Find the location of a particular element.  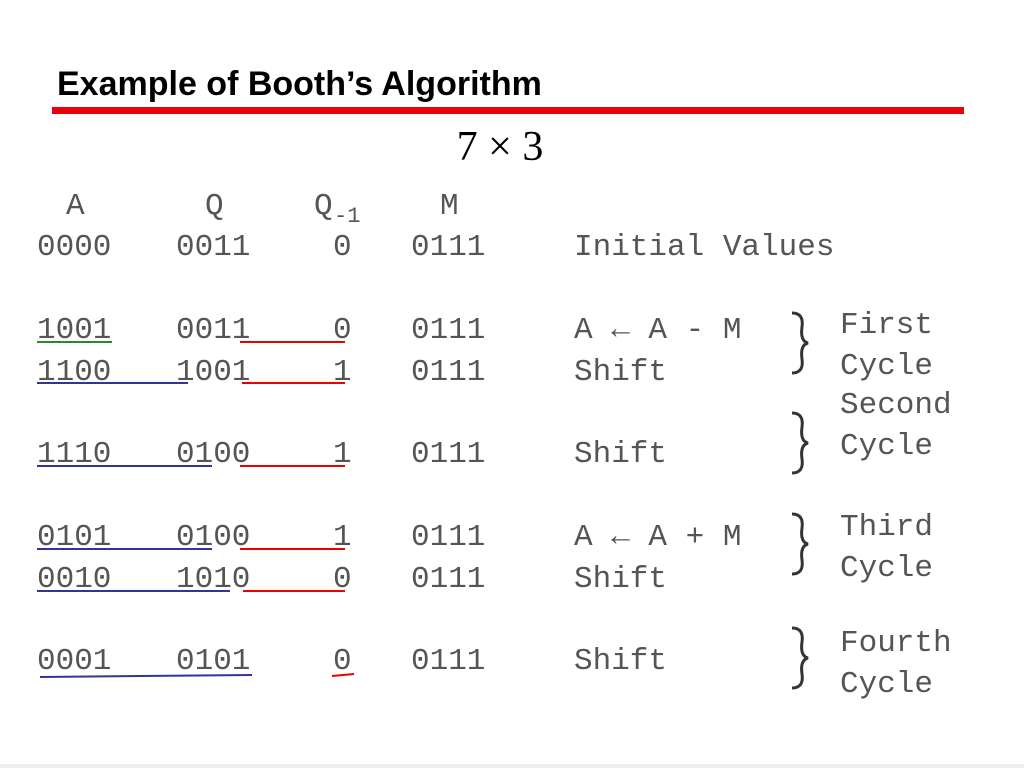

q-value: 1001 is located at coordinates (213, 372).